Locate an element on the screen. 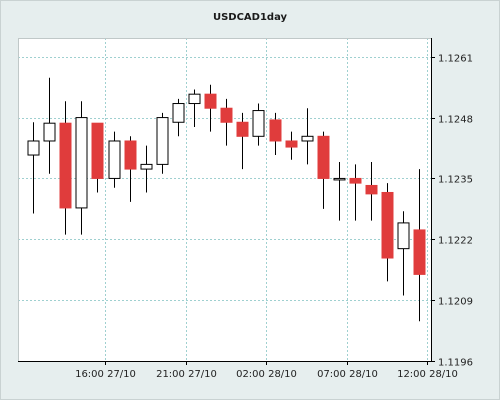  y-tick-label: 1.1196 is located at coordinates (455, 363).